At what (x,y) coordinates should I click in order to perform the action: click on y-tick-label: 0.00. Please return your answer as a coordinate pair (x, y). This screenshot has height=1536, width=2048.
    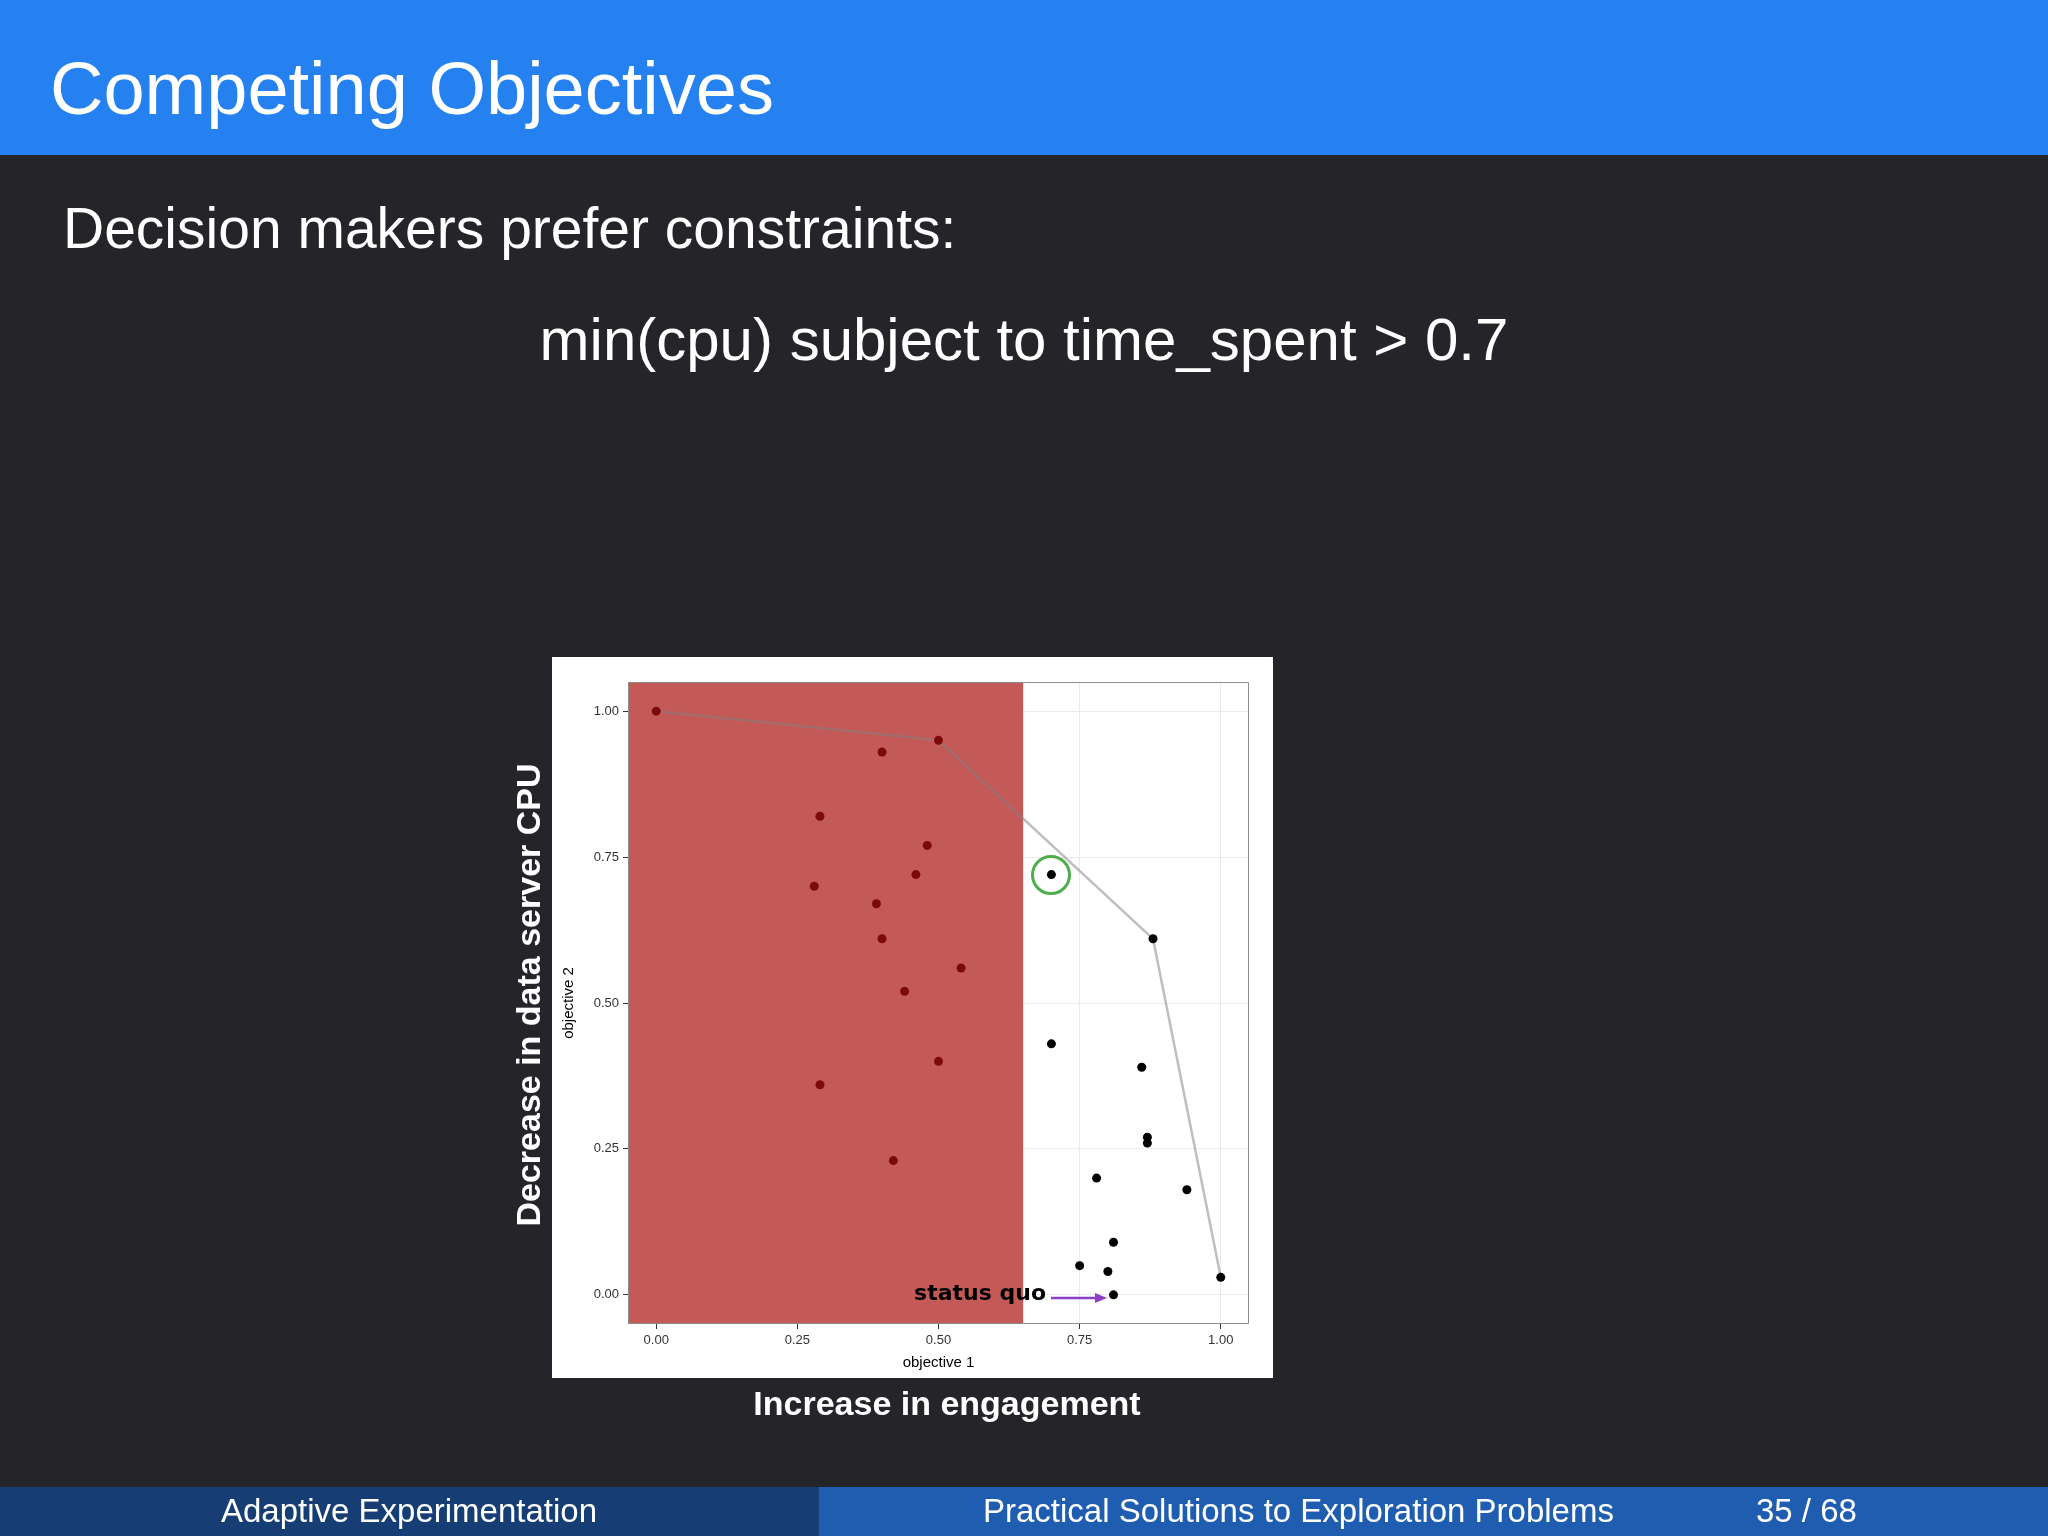
    Looking at the image, I should click on (606, 1294).